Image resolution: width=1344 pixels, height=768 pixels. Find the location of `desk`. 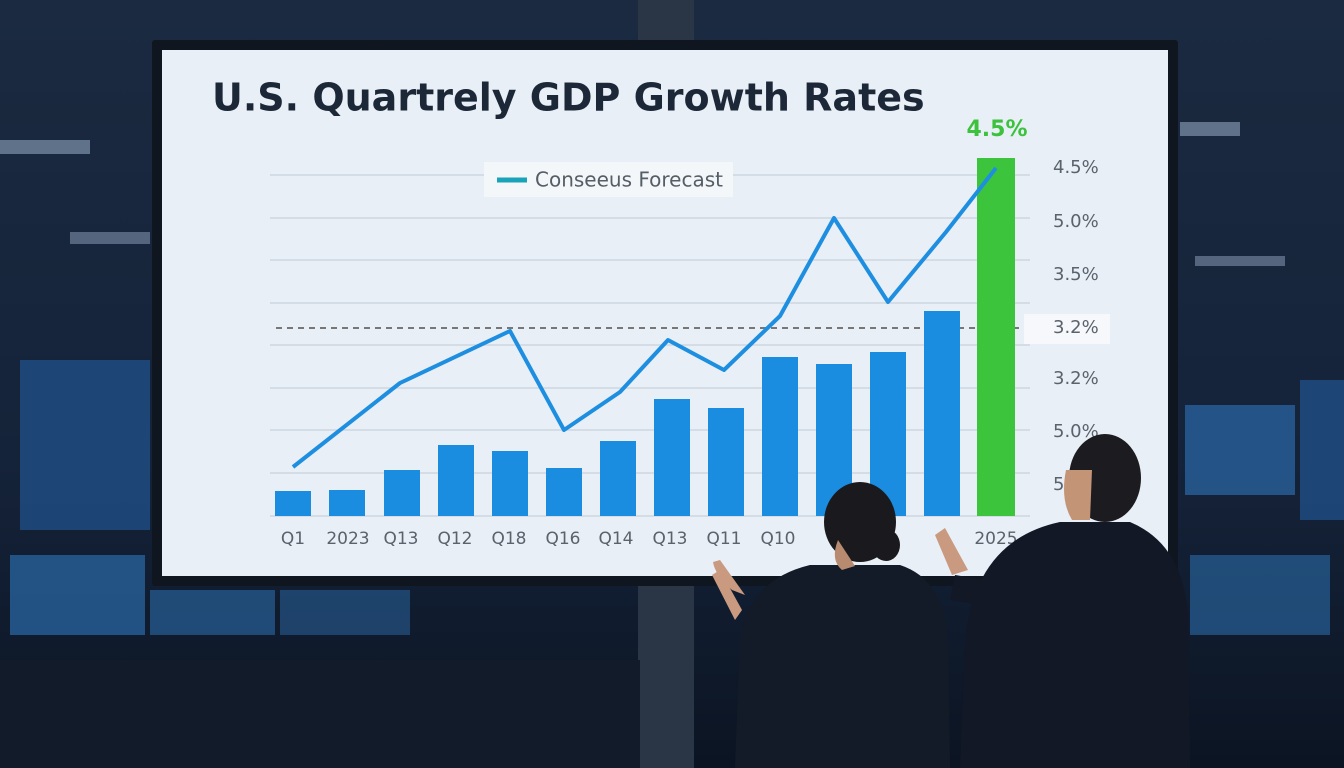

desk is located at coordinates (320, 714).